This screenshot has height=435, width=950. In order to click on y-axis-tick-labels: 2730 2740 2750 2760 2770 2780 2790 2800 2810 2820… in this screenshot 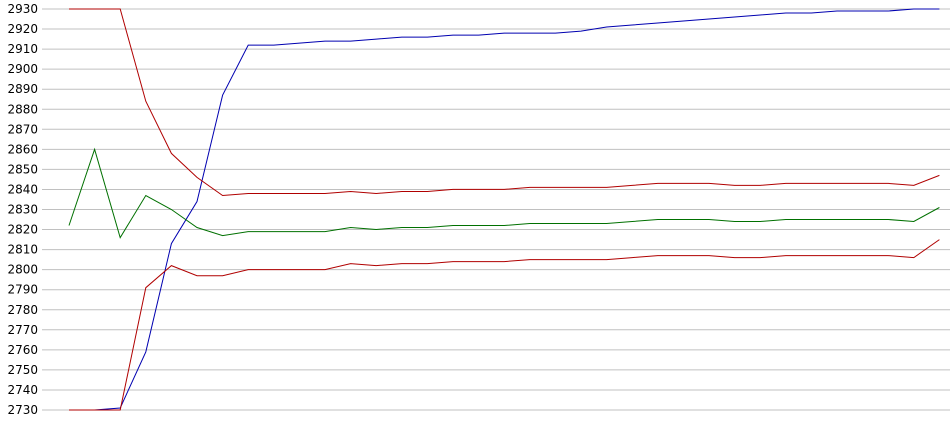, I will do `click(22, 209)`.